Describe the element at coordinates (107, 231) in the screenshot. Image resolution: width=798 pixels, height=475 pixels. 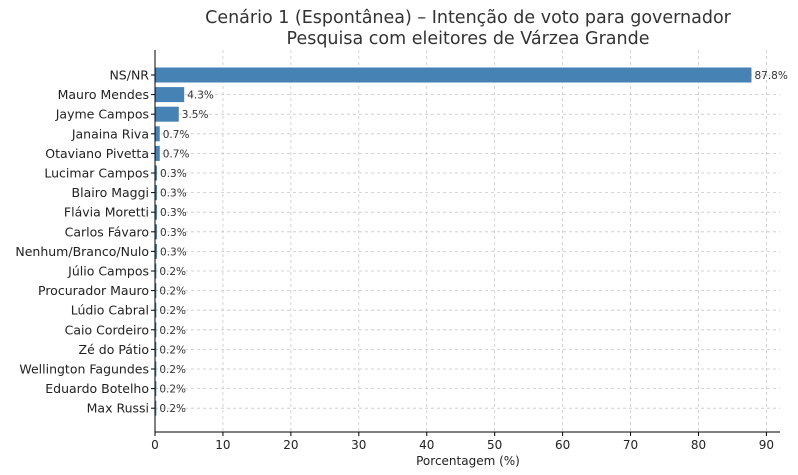
I see `y-tick-label: Carlos Fávaro` at that location.